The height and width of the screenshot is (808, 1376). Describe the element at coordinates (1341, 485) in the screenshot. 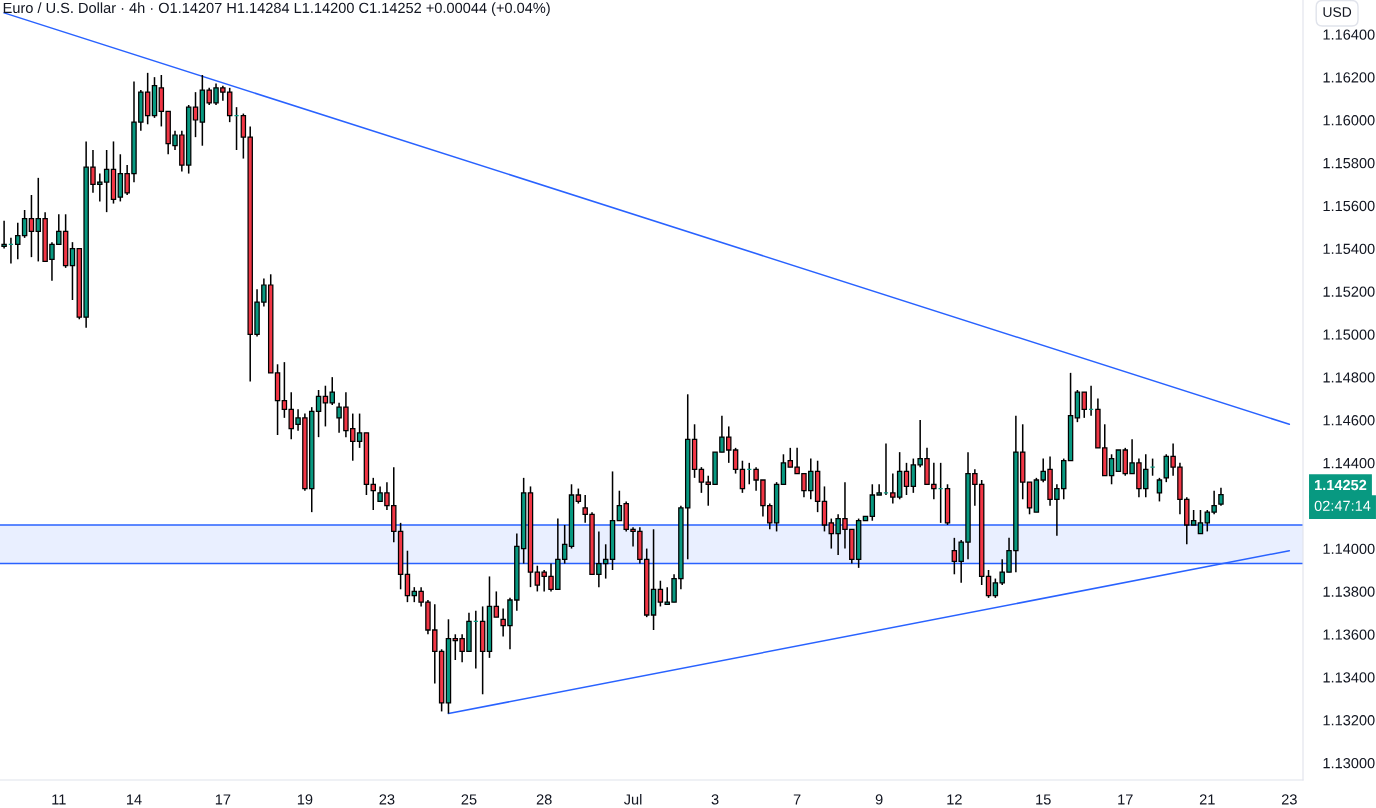

I see `text: 1.14252` at that location.